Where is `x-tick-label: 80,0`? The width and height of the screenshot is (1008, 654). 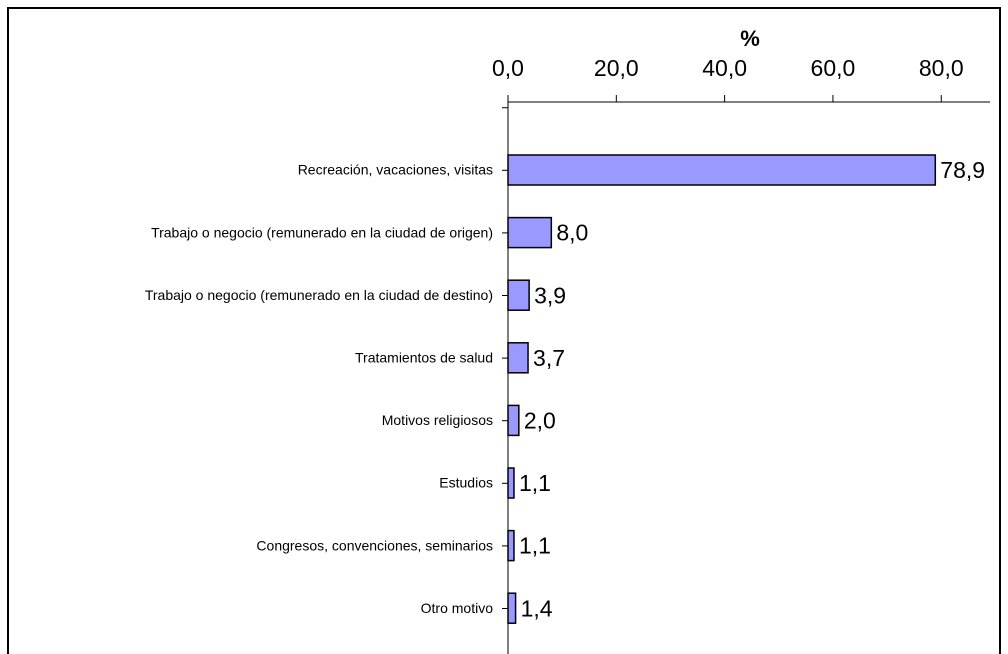
x-tick-label: 80,0 is located at coordinates (941, 68).